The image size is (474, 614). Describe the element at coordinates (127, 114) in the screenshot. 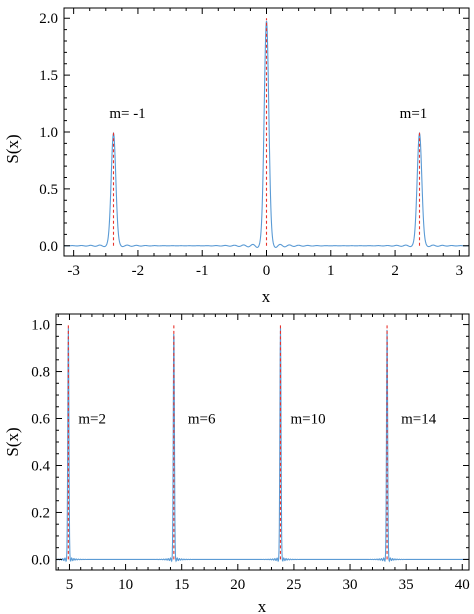

I see `peak-label: m= -1` at that location.